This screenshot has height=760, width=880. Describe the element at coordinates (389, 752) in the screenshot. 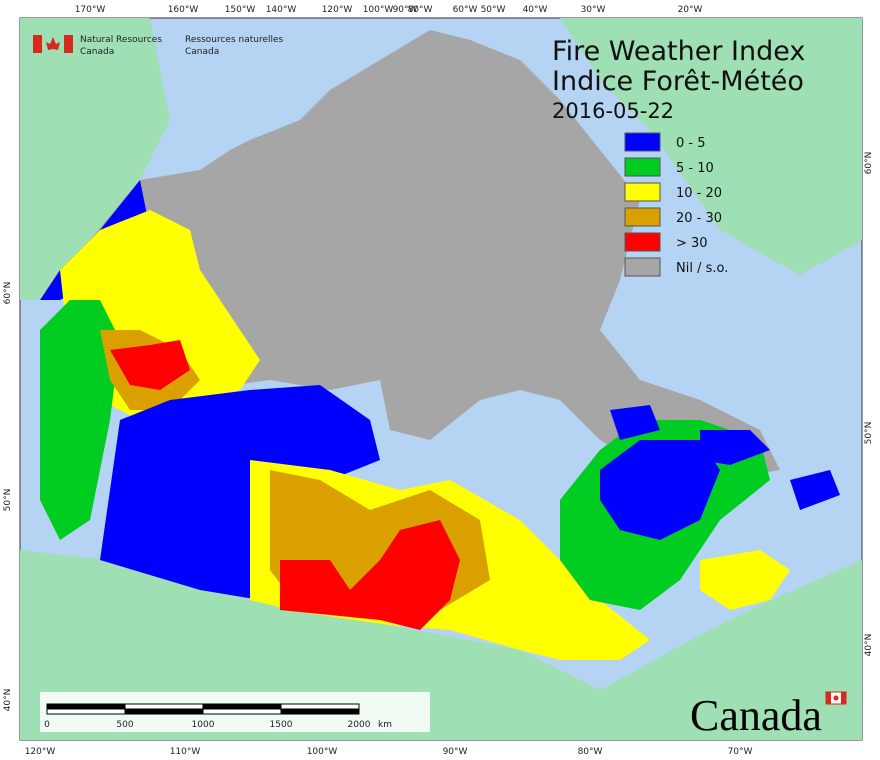

I see `bottom-graticule: 120°W 110°W 100°W 90°W 80°W 70°W` at that location.